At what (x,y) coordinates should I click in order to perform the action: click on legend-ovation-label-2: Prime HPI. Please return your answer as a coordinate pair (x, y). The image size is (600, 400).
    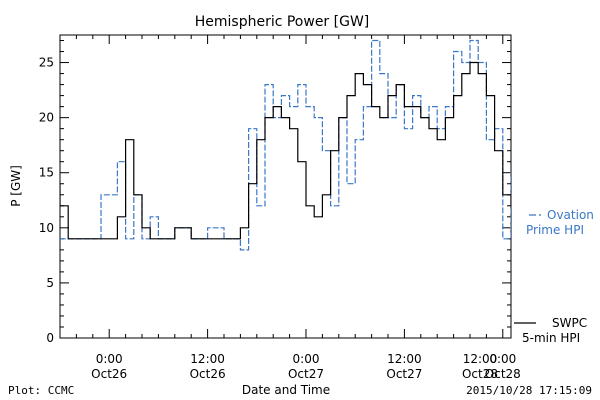
    Looking at the image, I should click on (555, 230).